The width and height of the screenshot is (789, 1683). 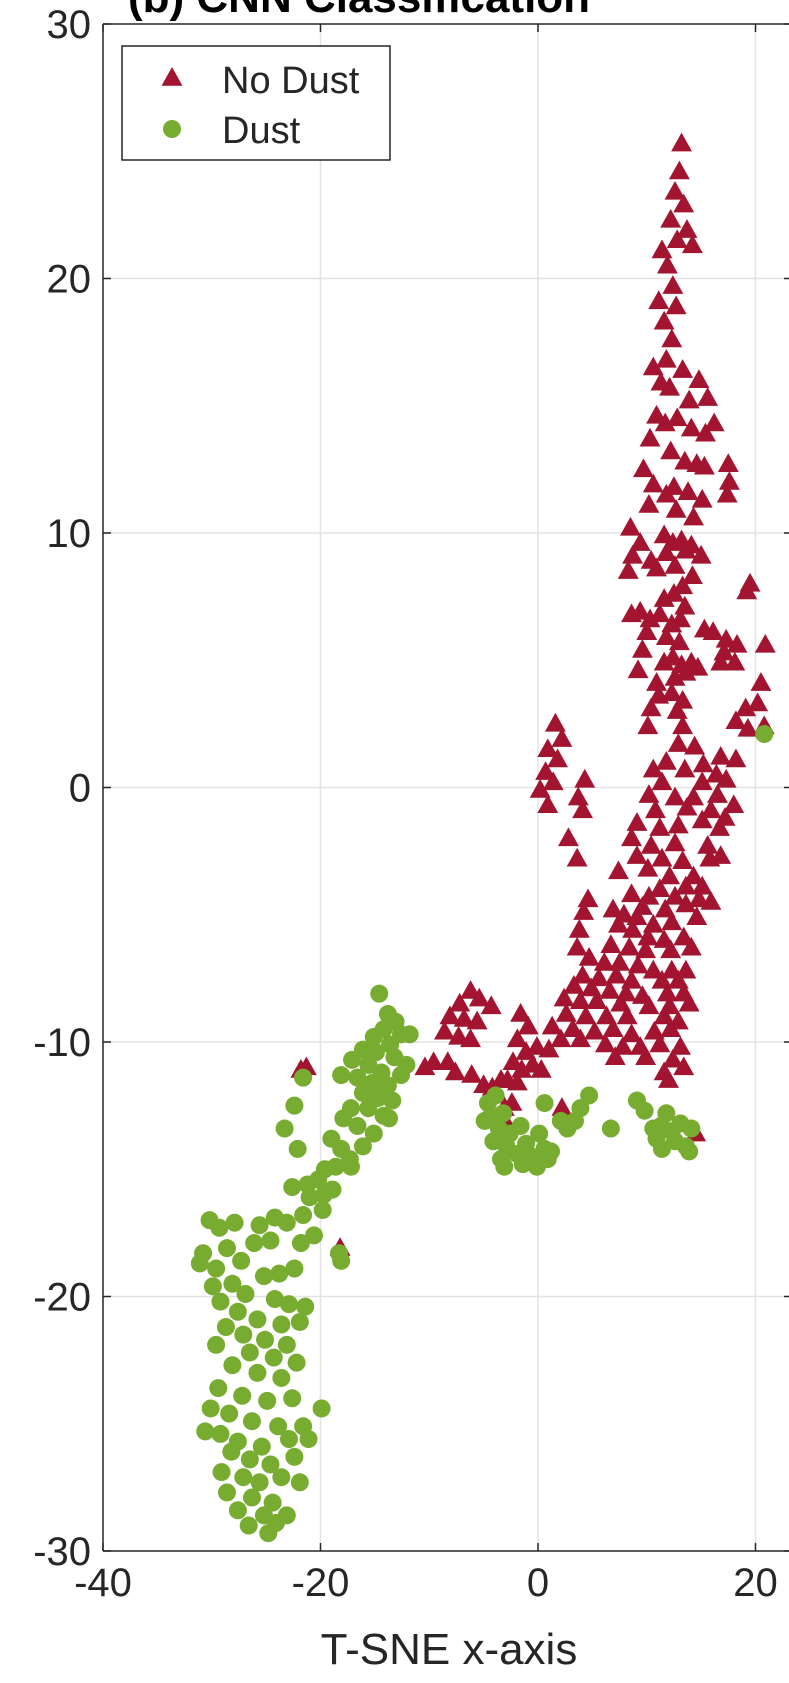 What do you see at coordinates (359, 11) in the screenshot?
I see `chart-title: (b) CNN Classification` at bounding box center [359, 11].